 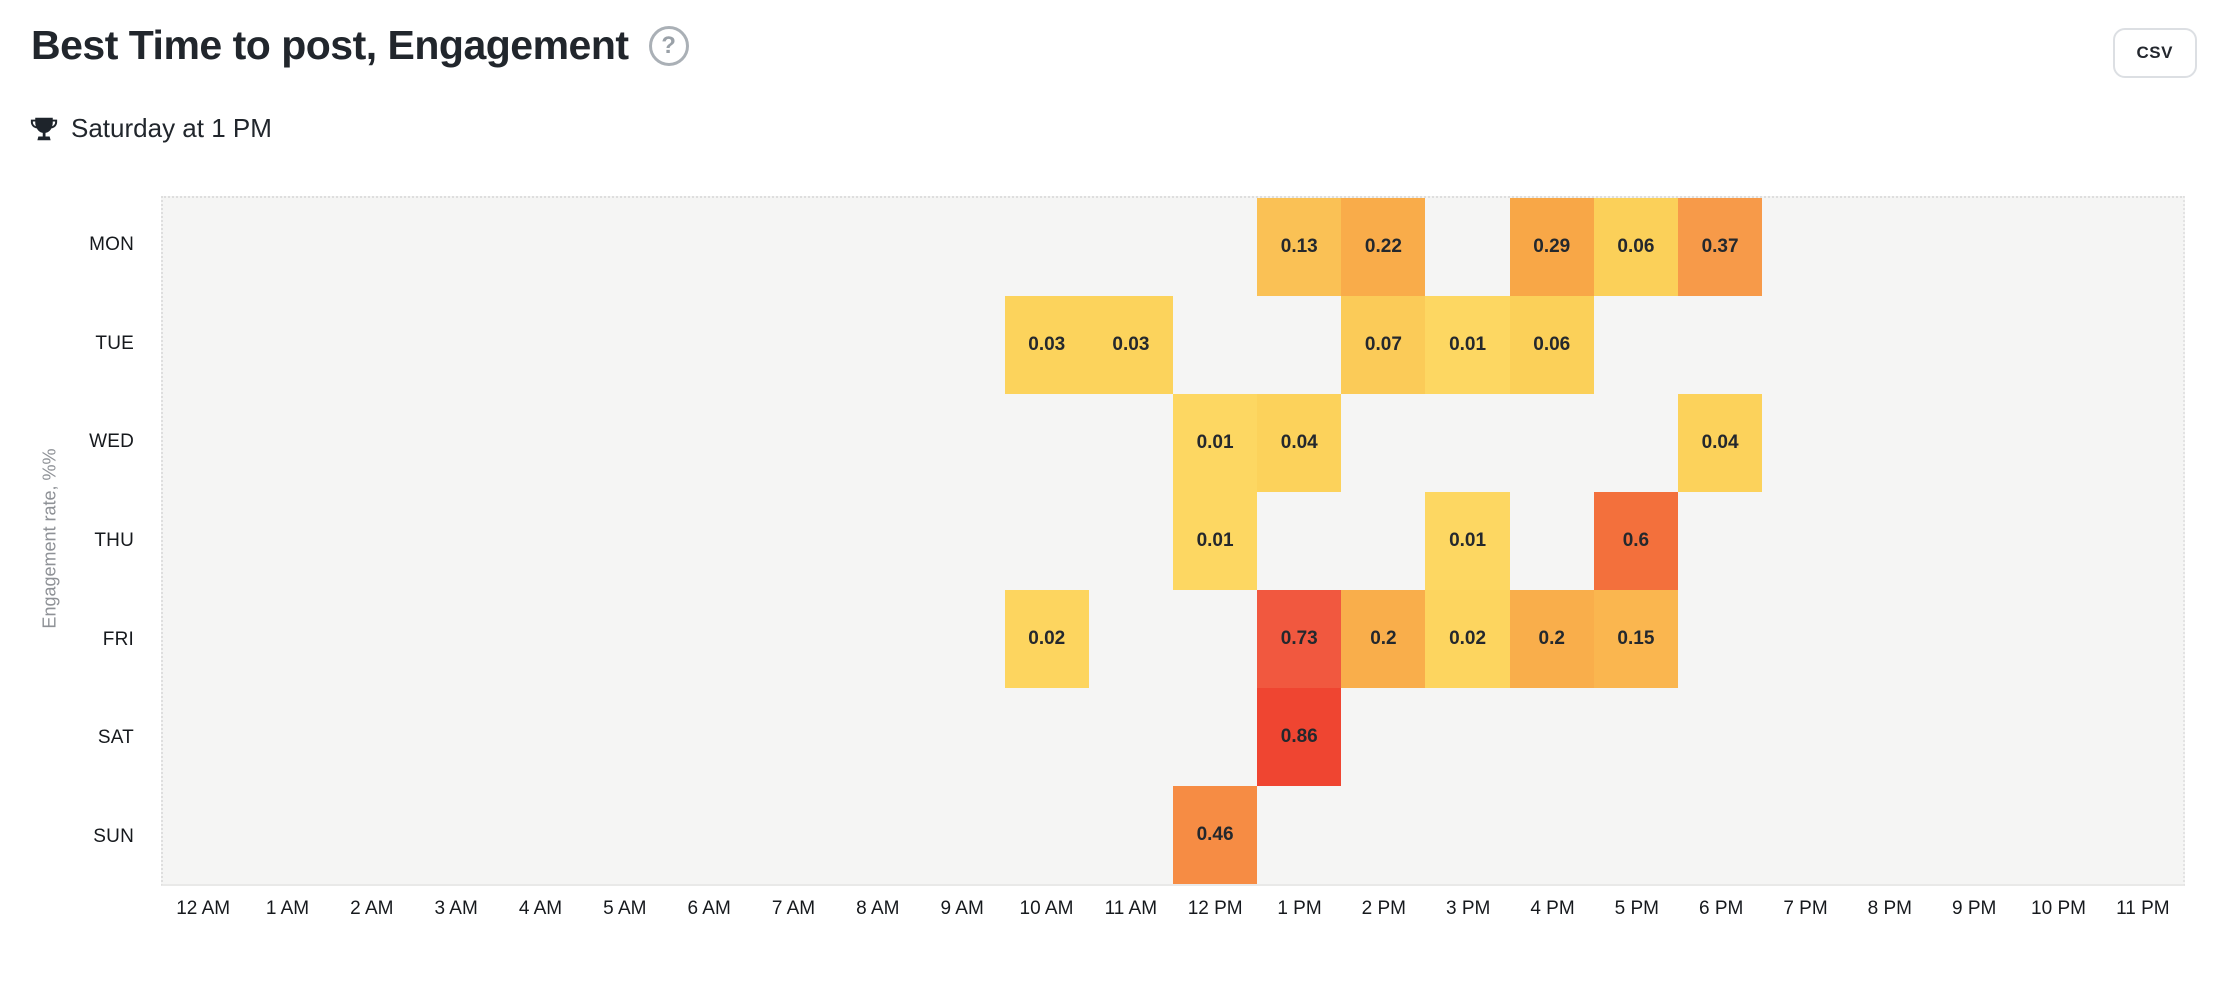 I want to click on hour-label: 5 AM, so click(x=625, y=908).